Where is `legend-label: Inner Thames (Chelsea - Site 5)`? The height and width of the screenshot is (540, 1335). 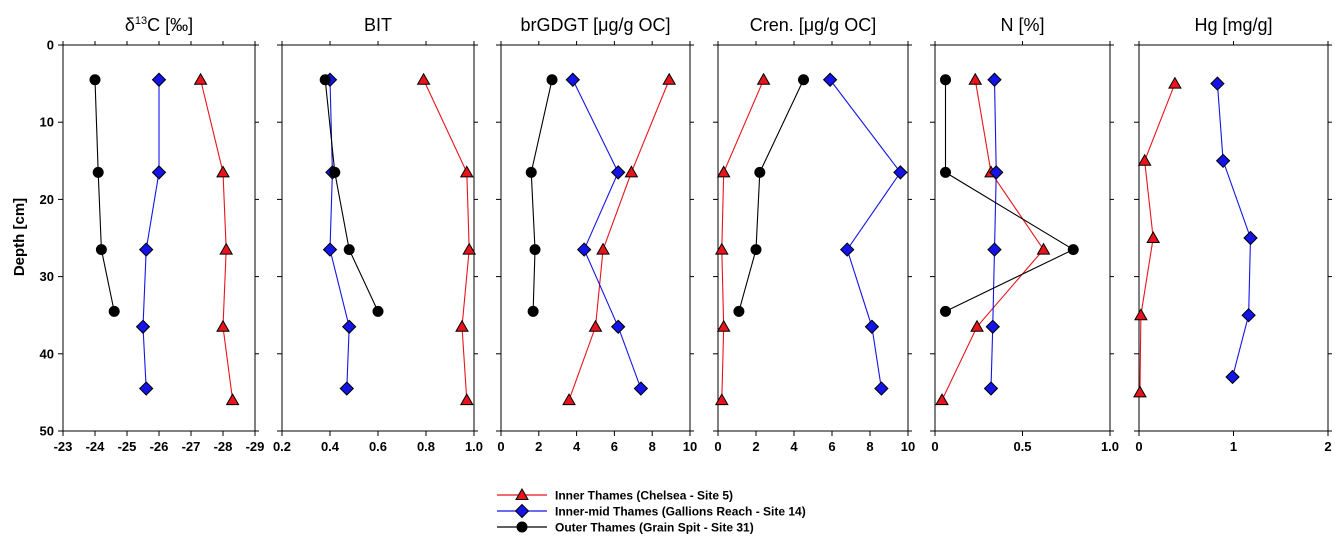 legend-label: Inner Thames (Chelsea - Site 5) is located at coordinates (644, 496).